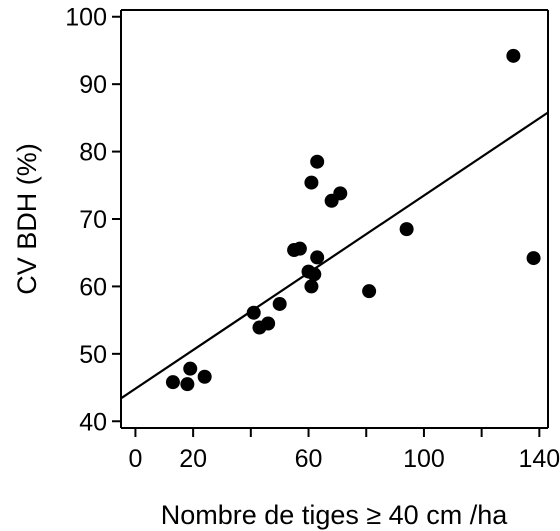 This screenshot has width=560, height=531. What do you see at coordinates (334, 515) in the screenshot?
I see `x-axis-title: Nombre de tiges ≥ 40 cm /ha` at bounding box center [334, 515].